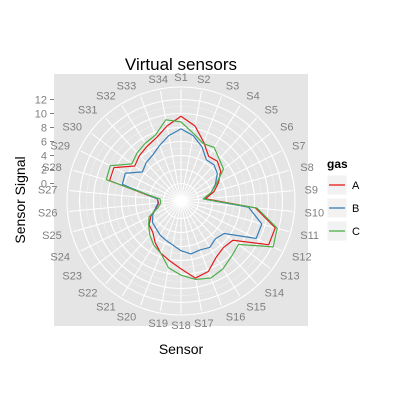 This screenshot has width=400, height=405. What do you see at coordinates (306, 168) in the screenshot?
I see `category-label: S8` at bounding box center [306, 168].